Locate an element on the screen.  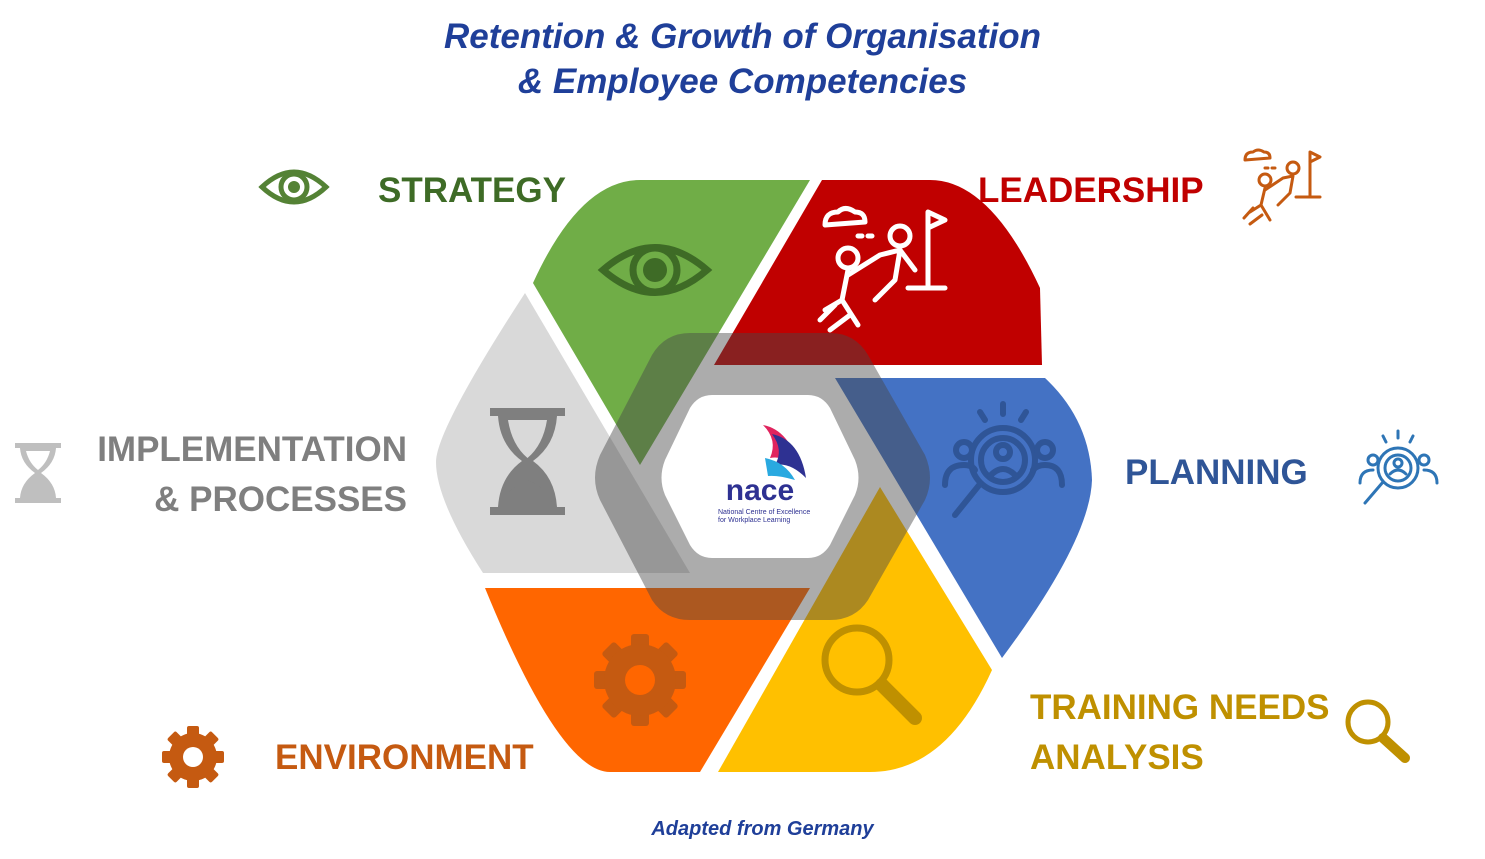
nace-logo-text: nace is located at coordinates (760, 490).